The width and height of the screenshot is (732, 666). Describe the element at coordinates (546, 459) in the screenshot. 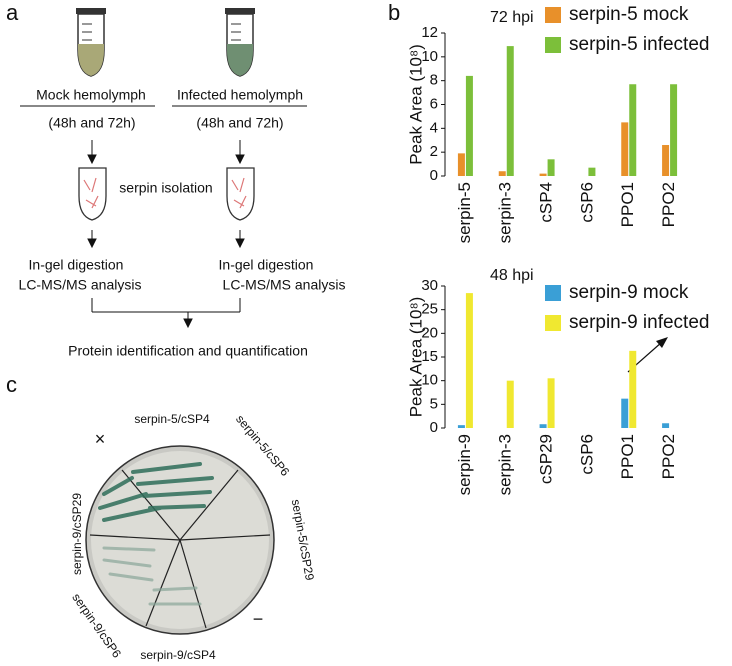

I see `x-tick-label: cSP29` at that location.